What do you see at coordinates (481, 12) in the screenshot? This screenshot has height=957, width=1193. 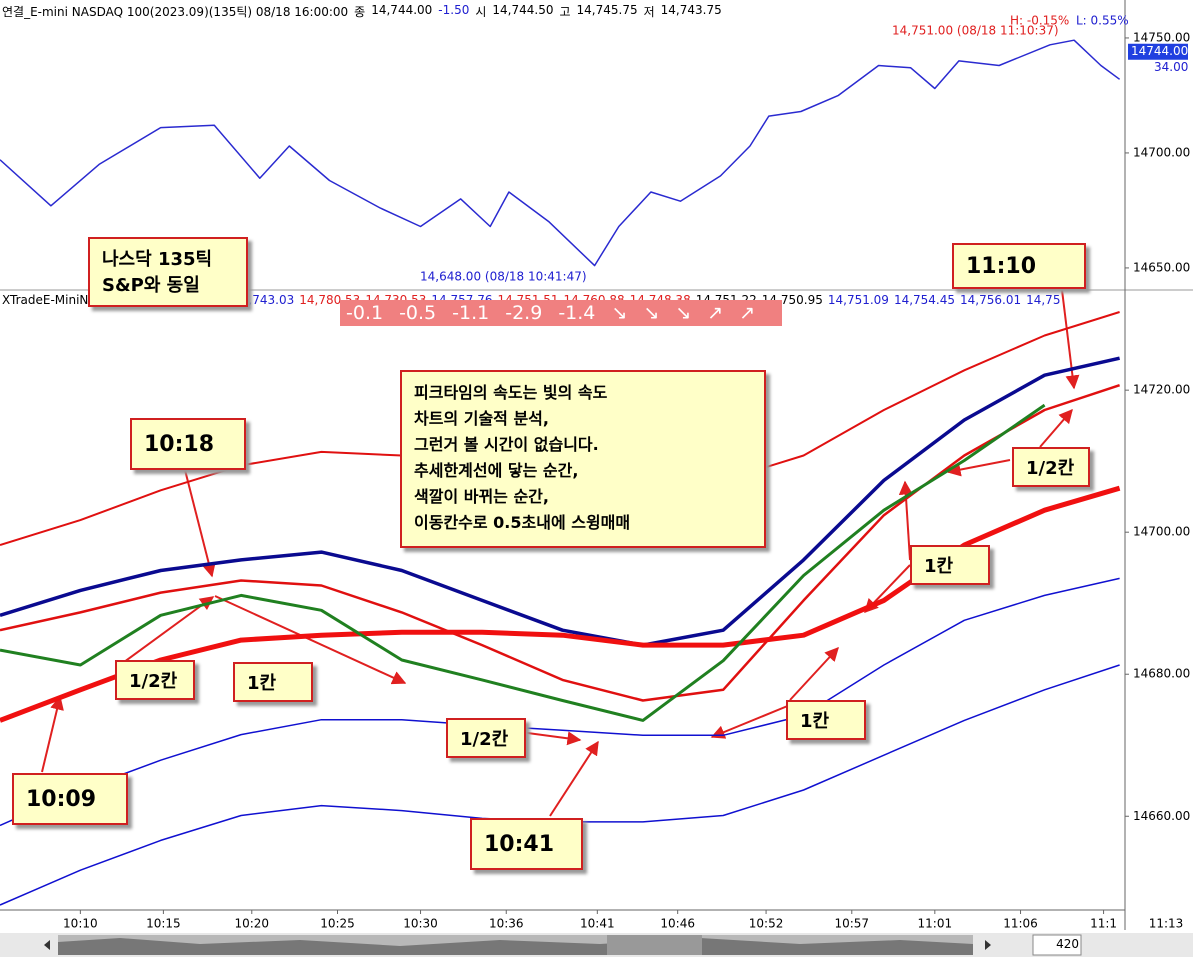 I see `open-label: 시` at bounding box center [481, 12].